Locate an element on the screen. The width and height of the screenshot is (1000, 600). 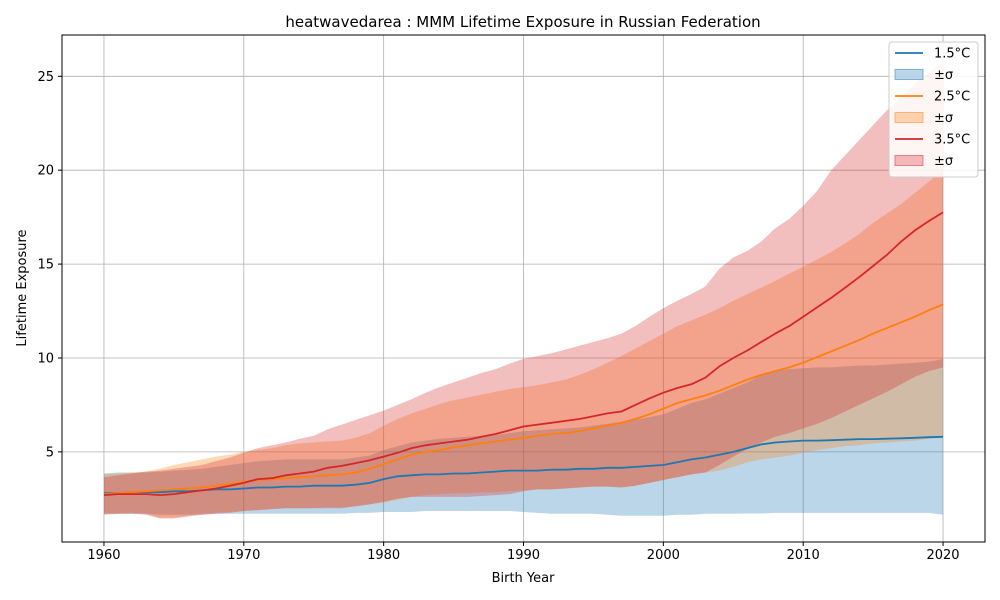
legend-box is located at coordinates (933, 109).